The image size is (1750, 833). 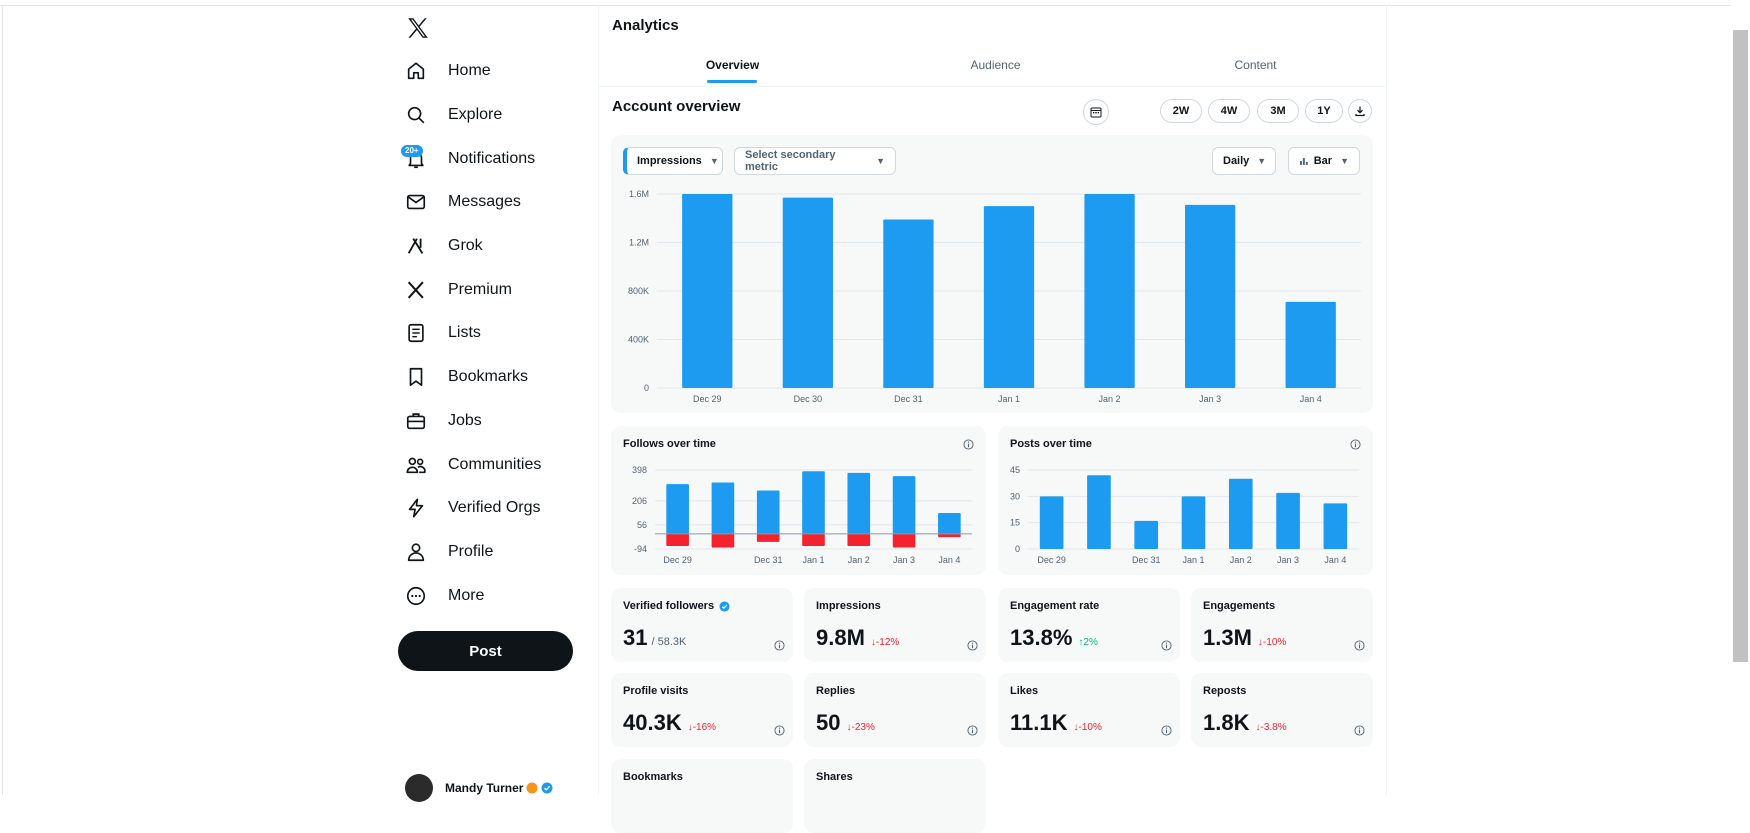 What do you see at coordinates (1244, 161) in the screenshot?
I see `interval-dropdown: Daily ▼` at bounding box center [1244, 161].